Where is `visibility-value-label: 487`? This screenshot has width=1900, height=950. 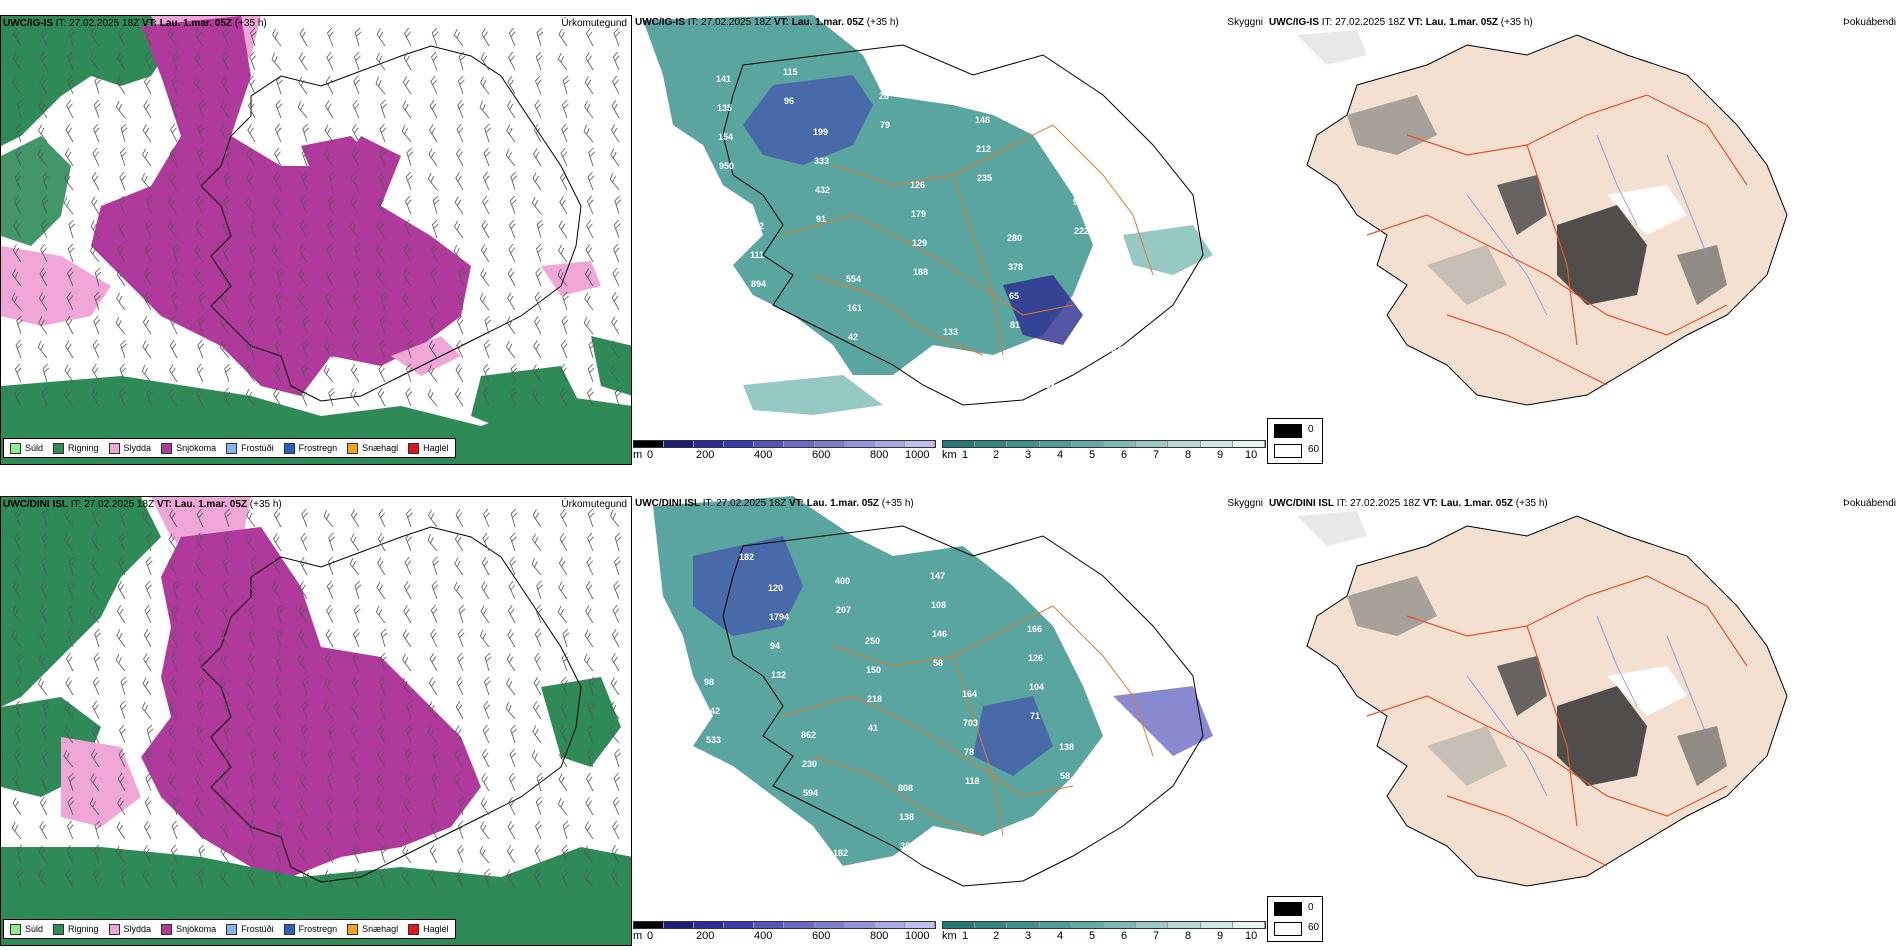
visibility-value-label: 487 is located at coordinates (1079, 173).